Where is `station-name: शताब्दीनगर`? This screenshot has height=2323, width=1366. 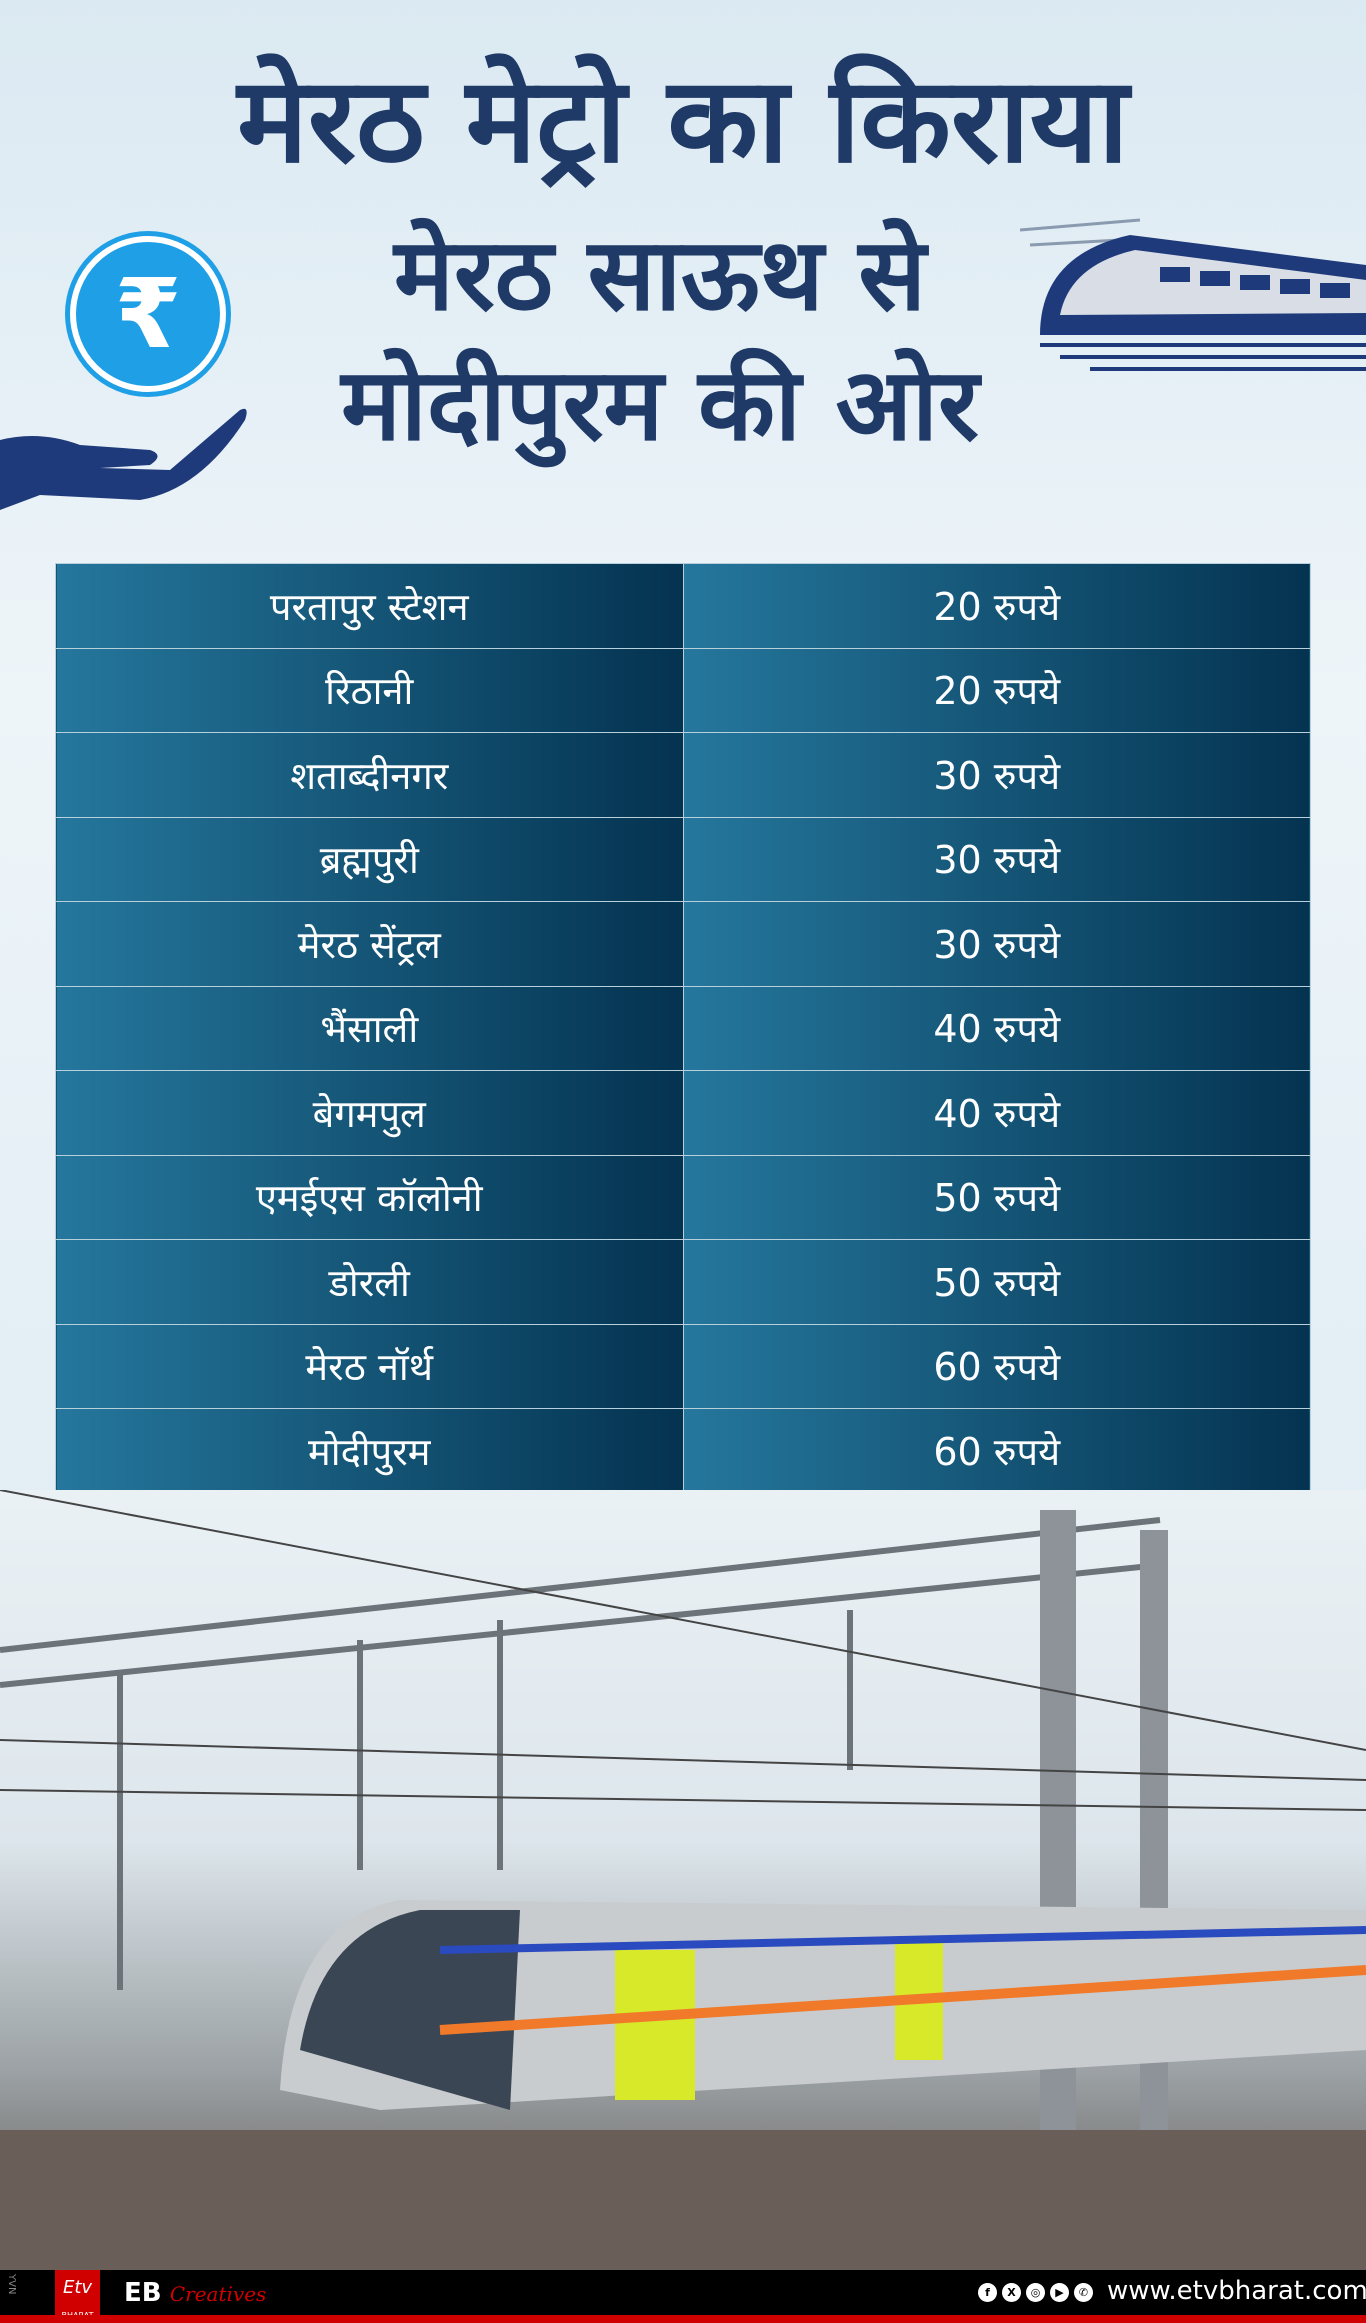
station-name: शताब्दीनगर is located at coordinates (369, 775).